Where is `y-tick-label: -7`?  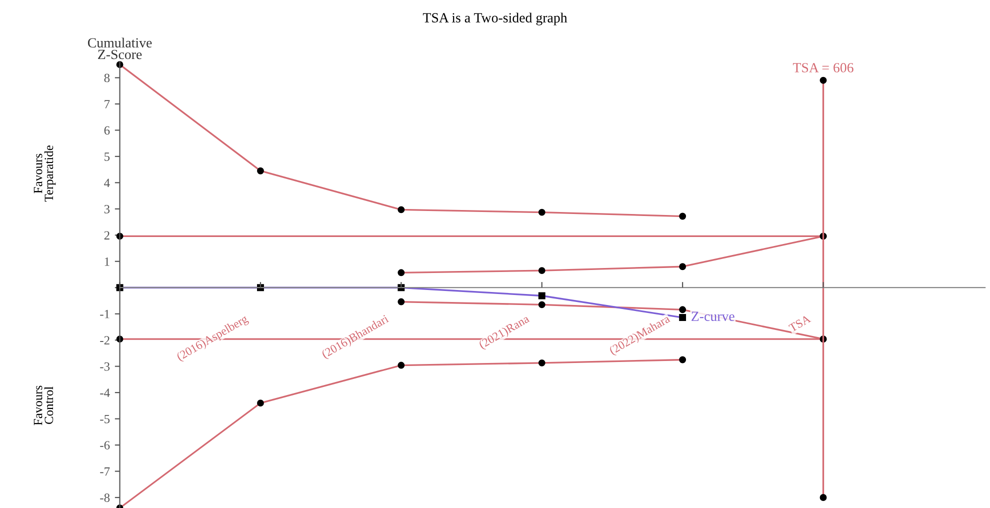 y-tick-label: -7 is located at coordinates (105, 471).